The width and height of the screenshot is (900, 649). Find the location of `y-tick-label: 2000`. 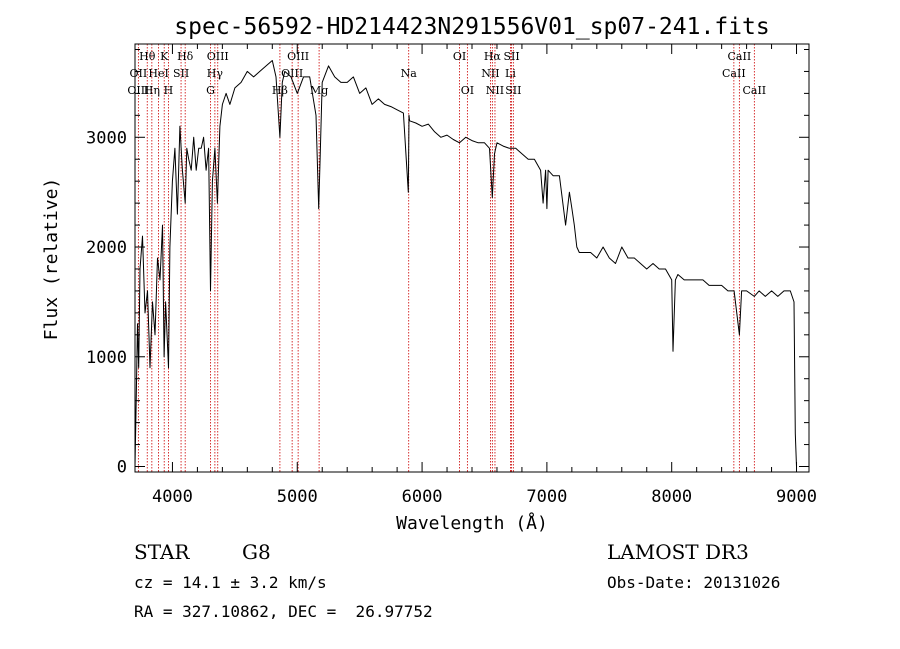

y-tick-label: 2000 is located at coordinates (106, 248).